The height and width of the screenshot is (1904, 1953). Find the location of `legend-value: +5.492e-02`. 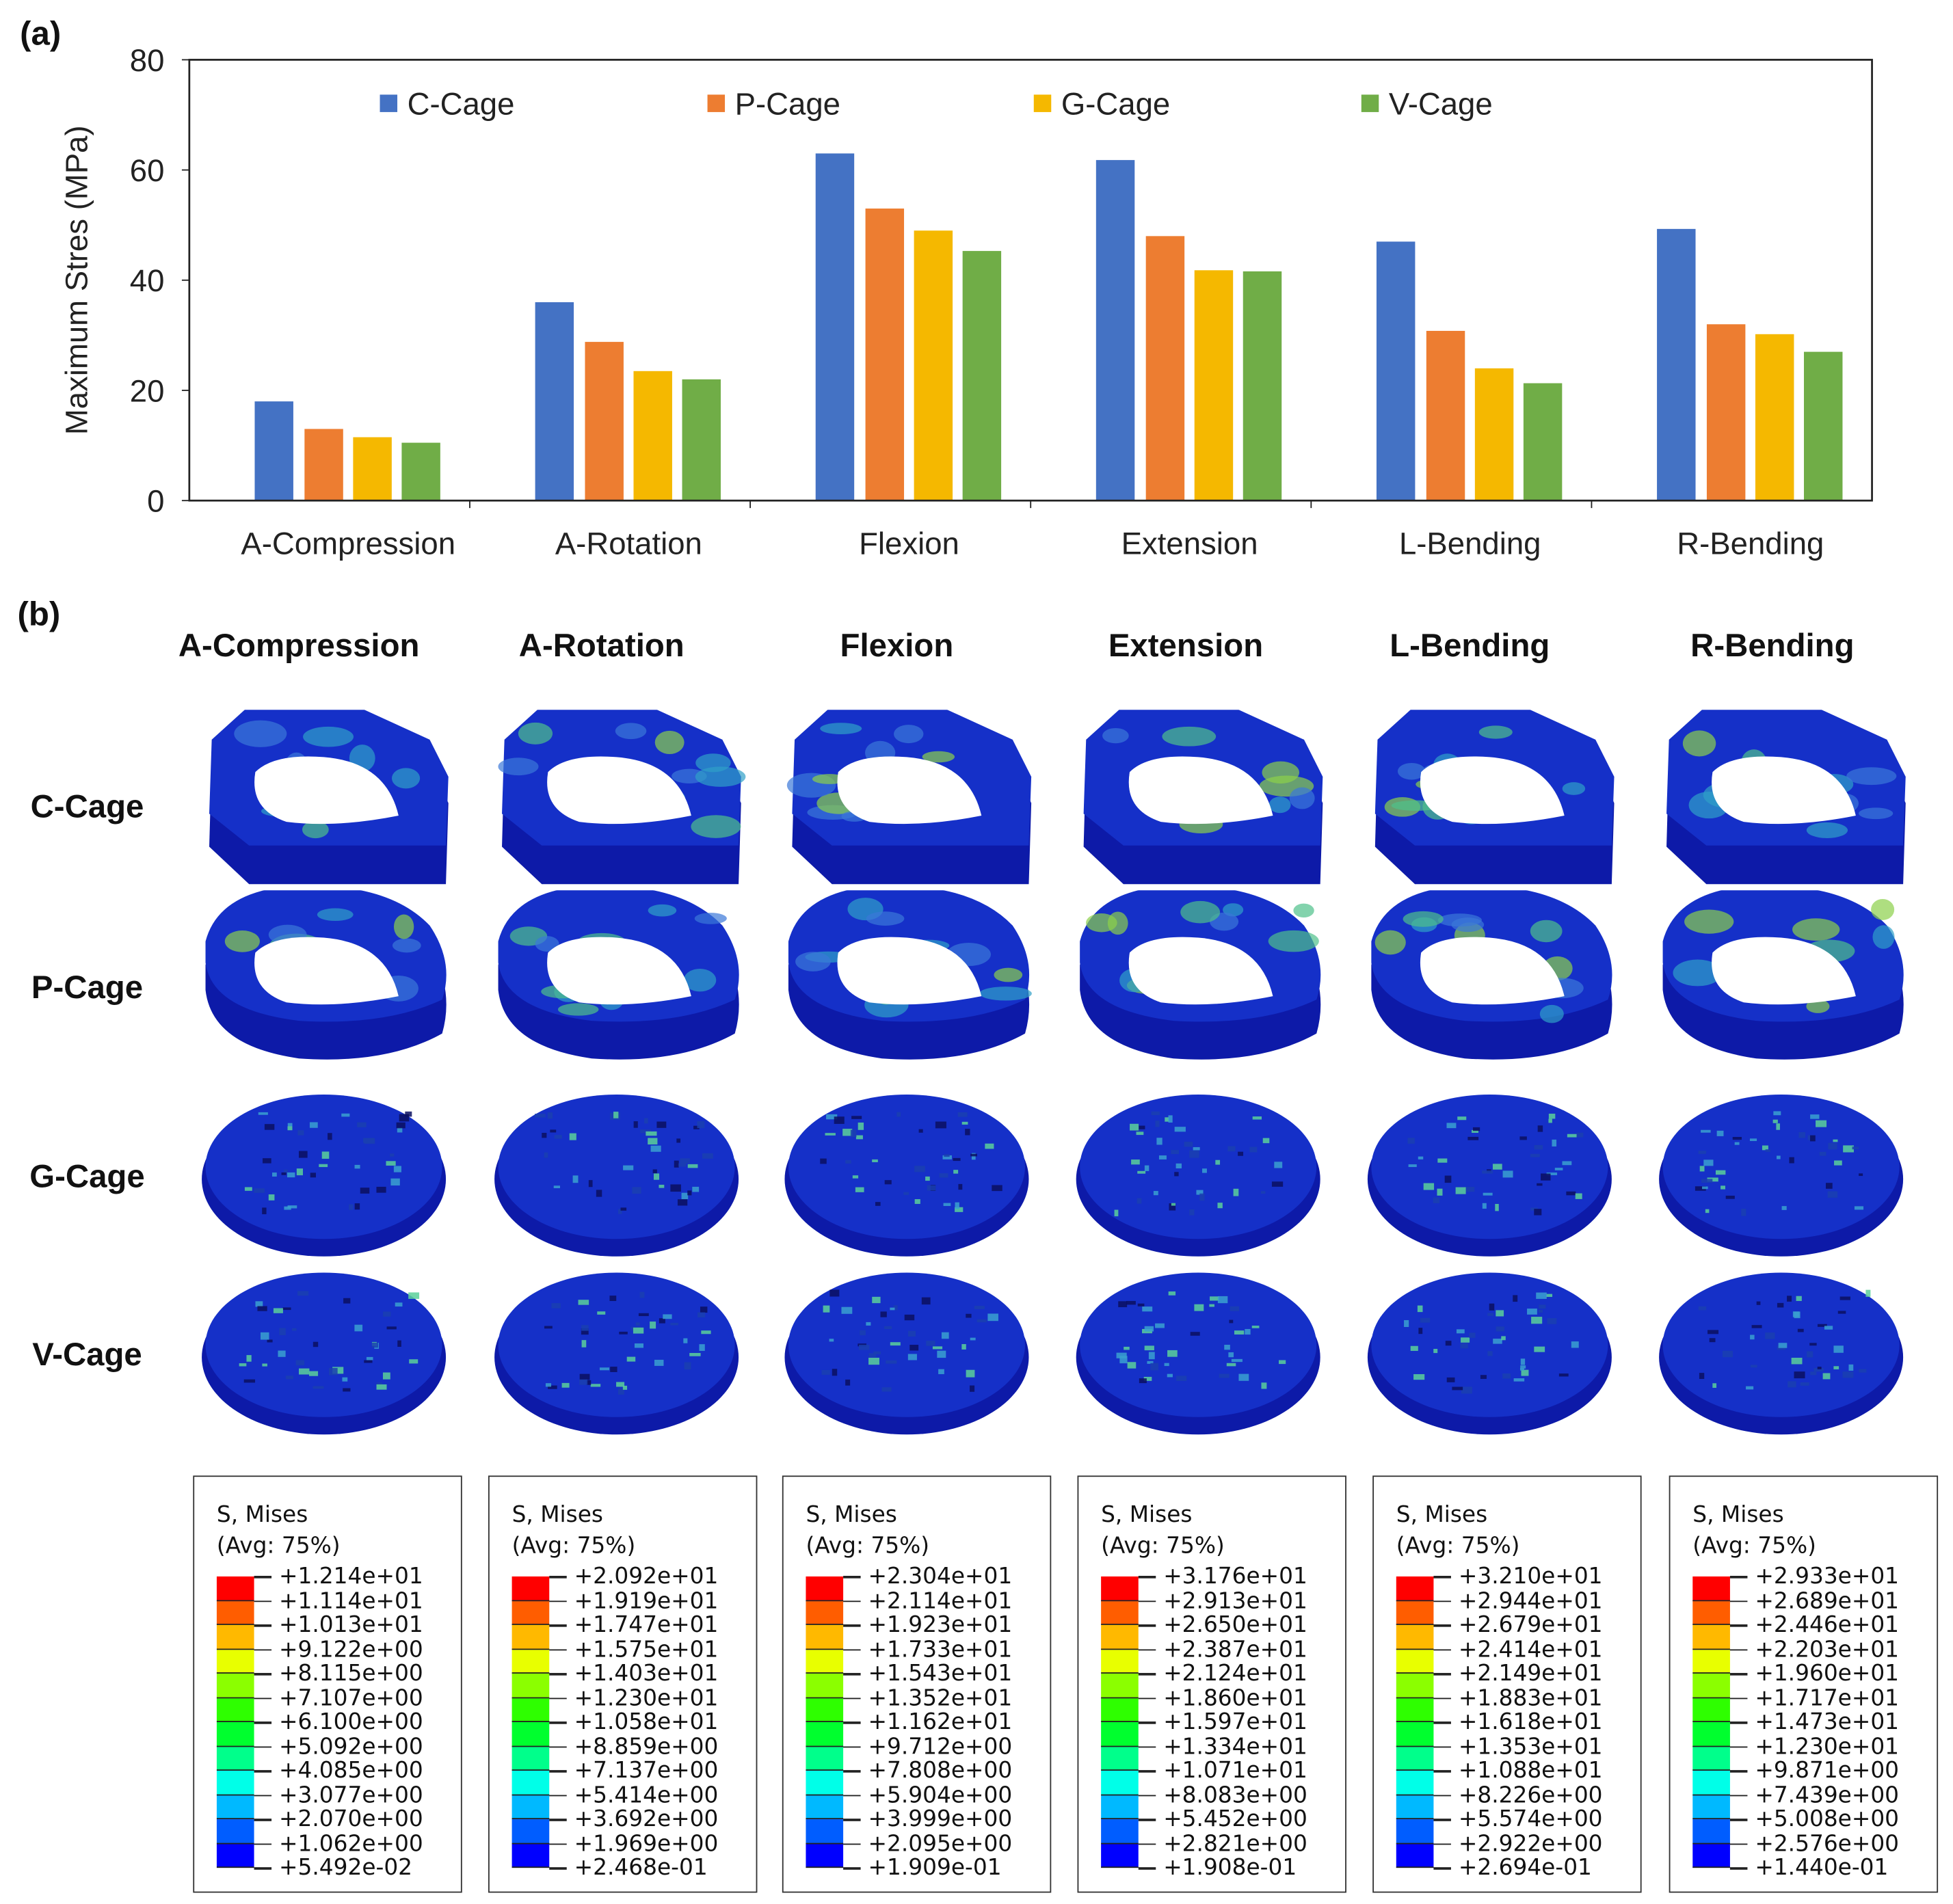

legend-value: +5.492e-02 is located at coordinates (333, 1868).